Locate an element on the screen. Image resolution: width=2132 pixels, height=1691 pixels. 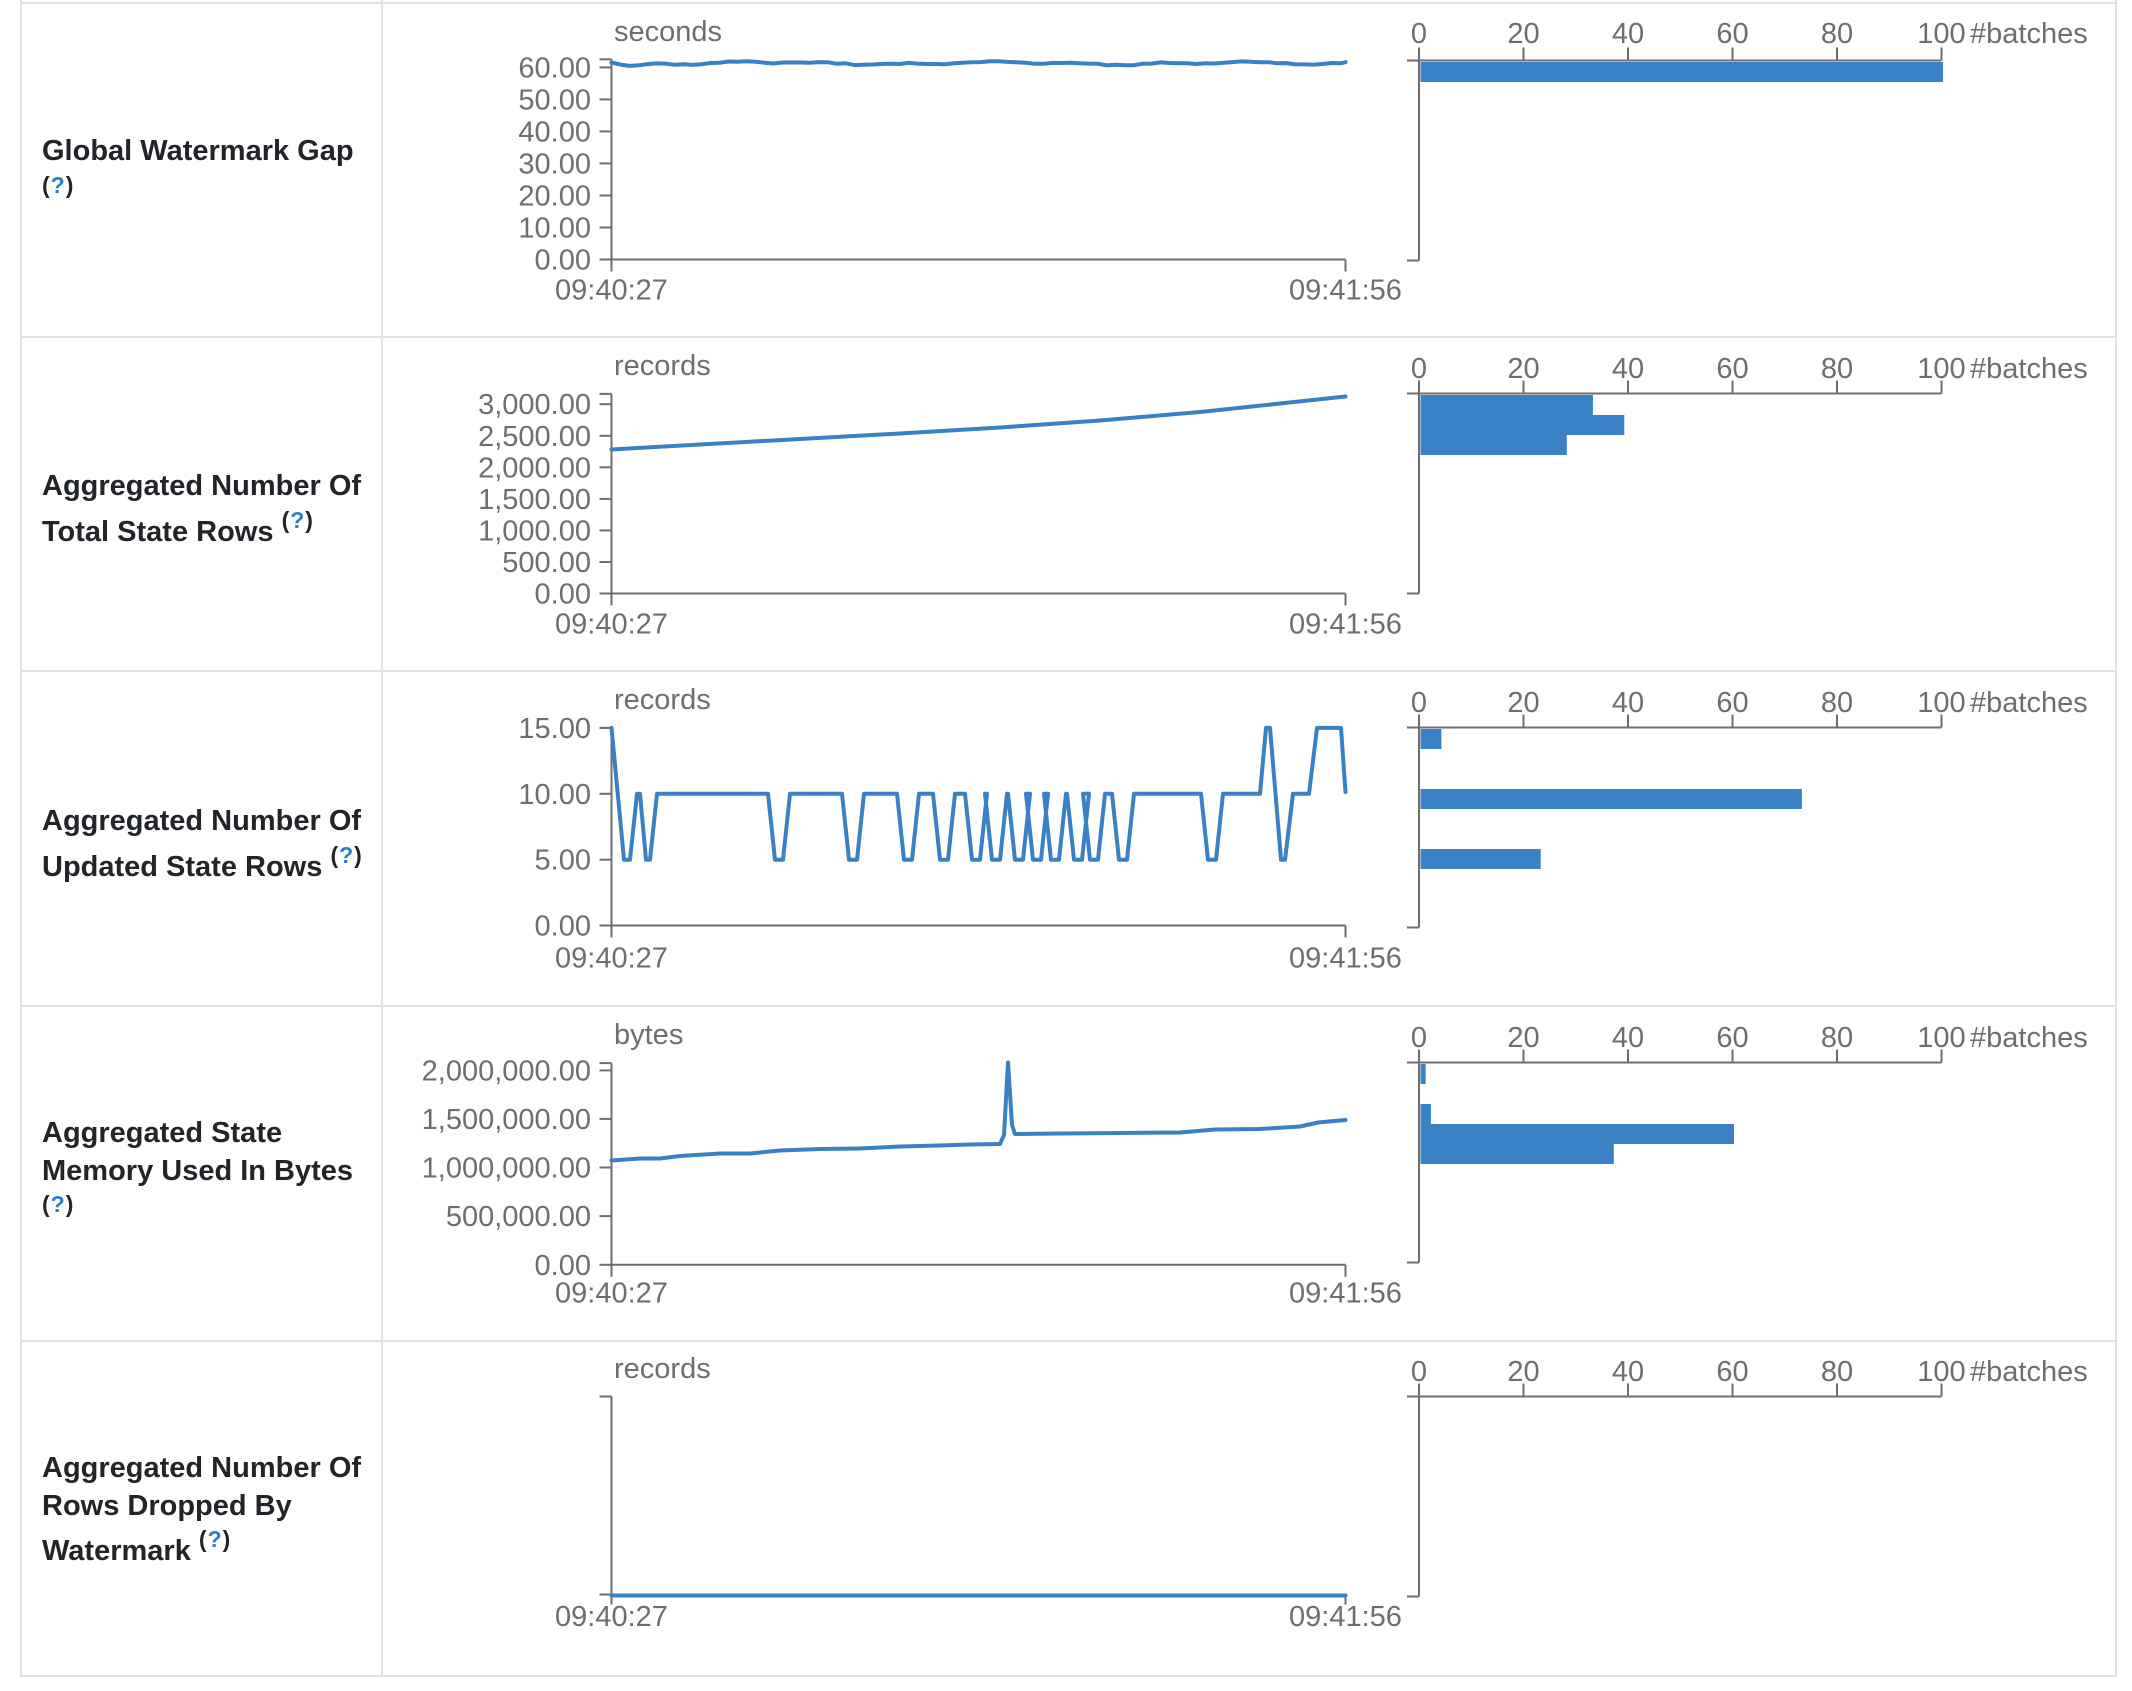
svg-text: 60.00 is located at coordinates (554, 68).